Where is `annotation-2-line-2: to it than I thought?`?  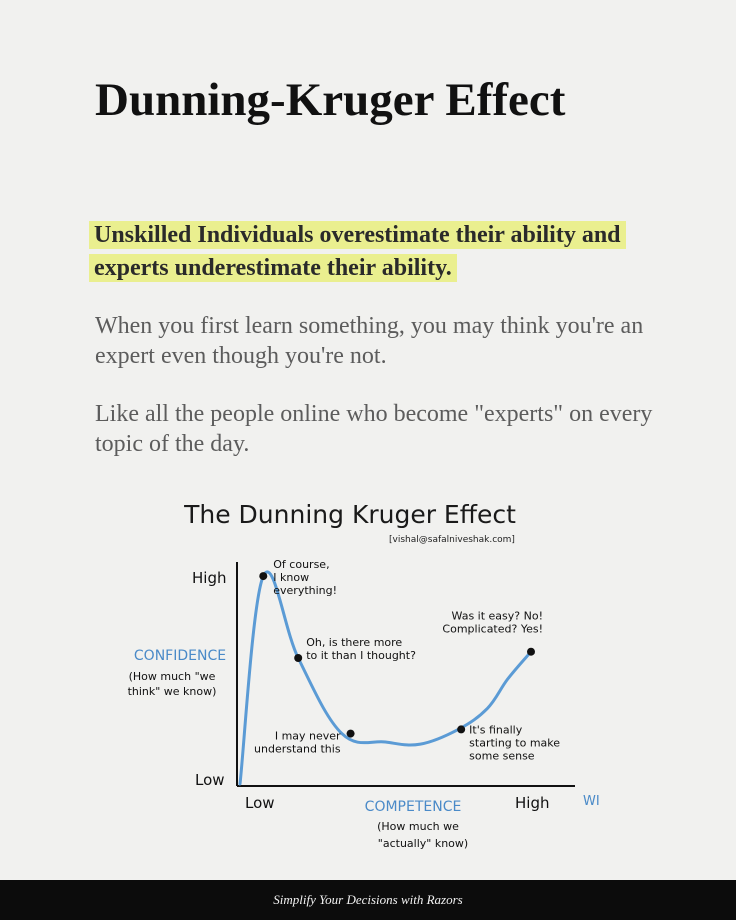 annotation-2-line-2: to it than I thought? is located at coordinates (361, 655).